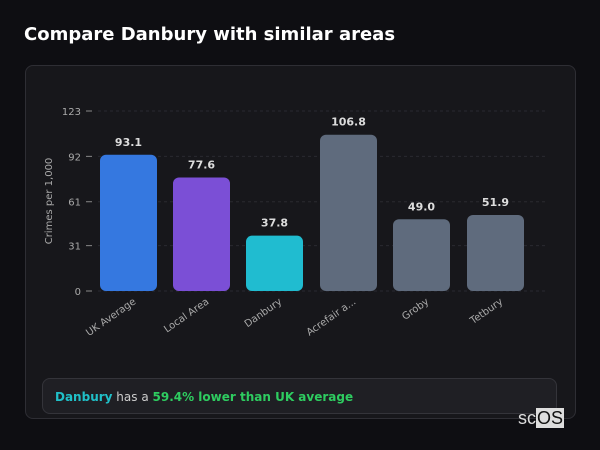 The width and height of the screenshot is (600, 450). I want to click on x-tick-label: Local Area, so click(186, 315).